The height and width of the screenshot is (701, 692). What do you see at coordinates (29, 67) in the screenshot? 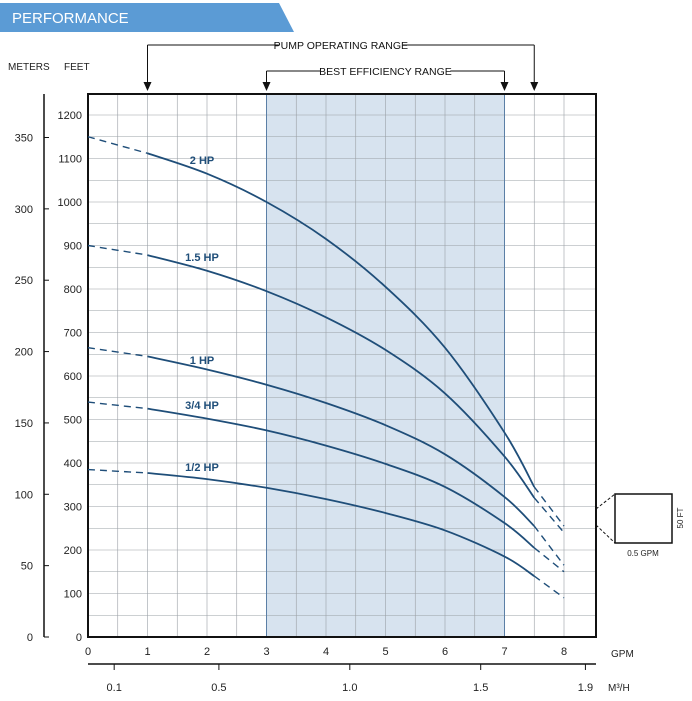
I see `y-axis-label-meters: METERS` at bounding box center [29, 67].